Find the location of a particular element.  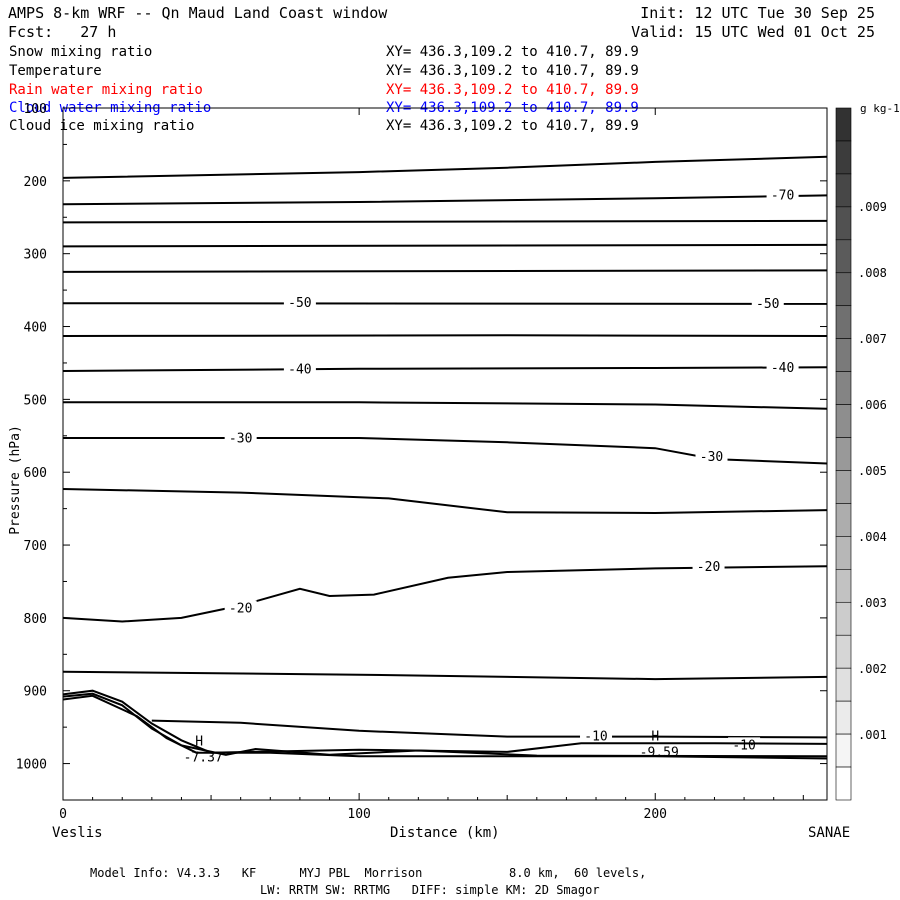

colorbar-tick-label: .003 is located at coordinates (872, 603).